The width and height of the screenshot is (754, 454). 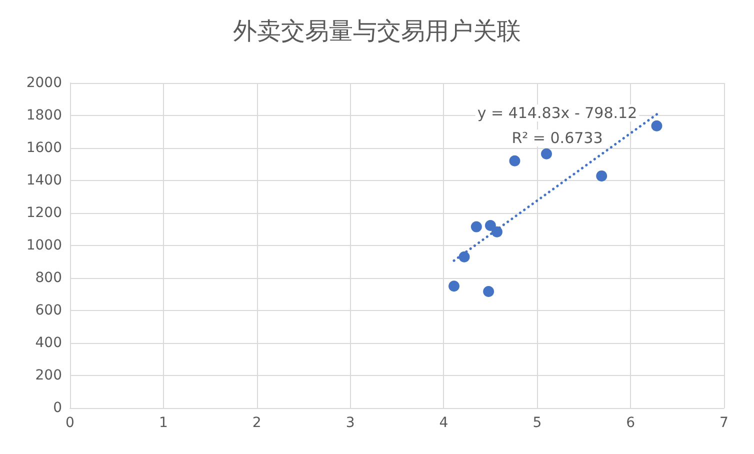 What do you see at coordinates (44, 148) in the screenshot?
I see `y-tick-label: 1600` at bounding box center [44, 148].